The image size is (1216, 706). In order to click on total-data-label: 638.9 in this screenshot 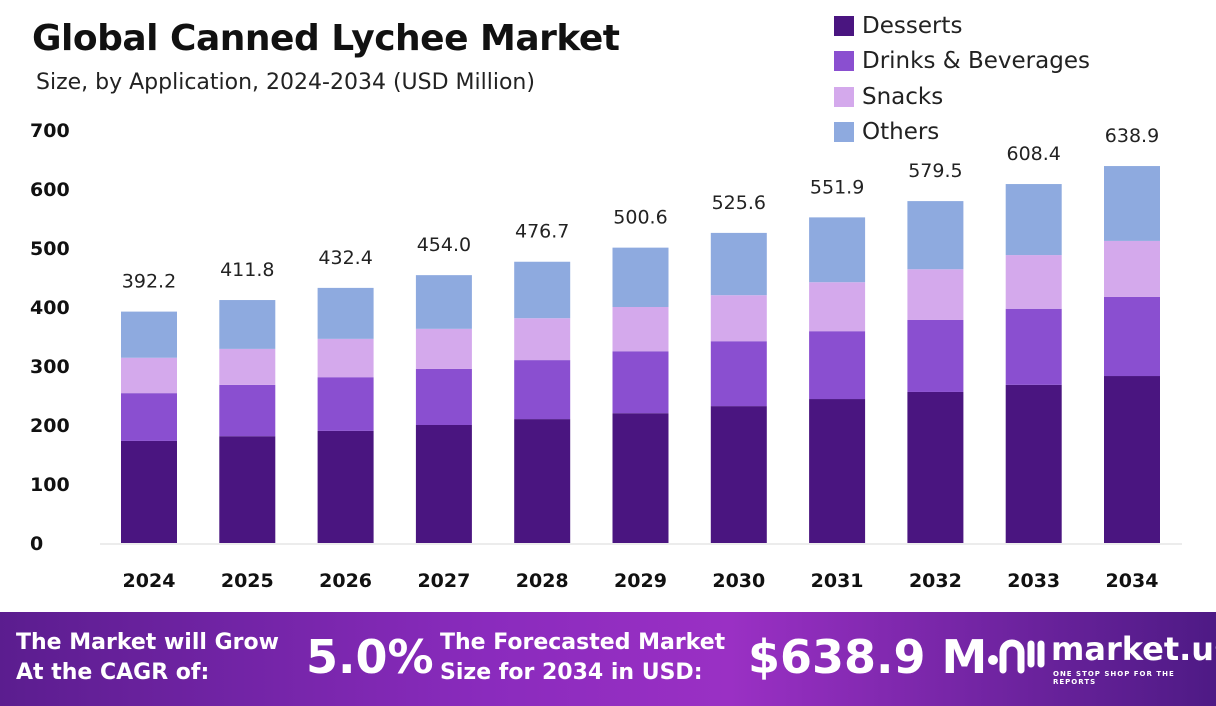, I will do `click(1132, 136)`.